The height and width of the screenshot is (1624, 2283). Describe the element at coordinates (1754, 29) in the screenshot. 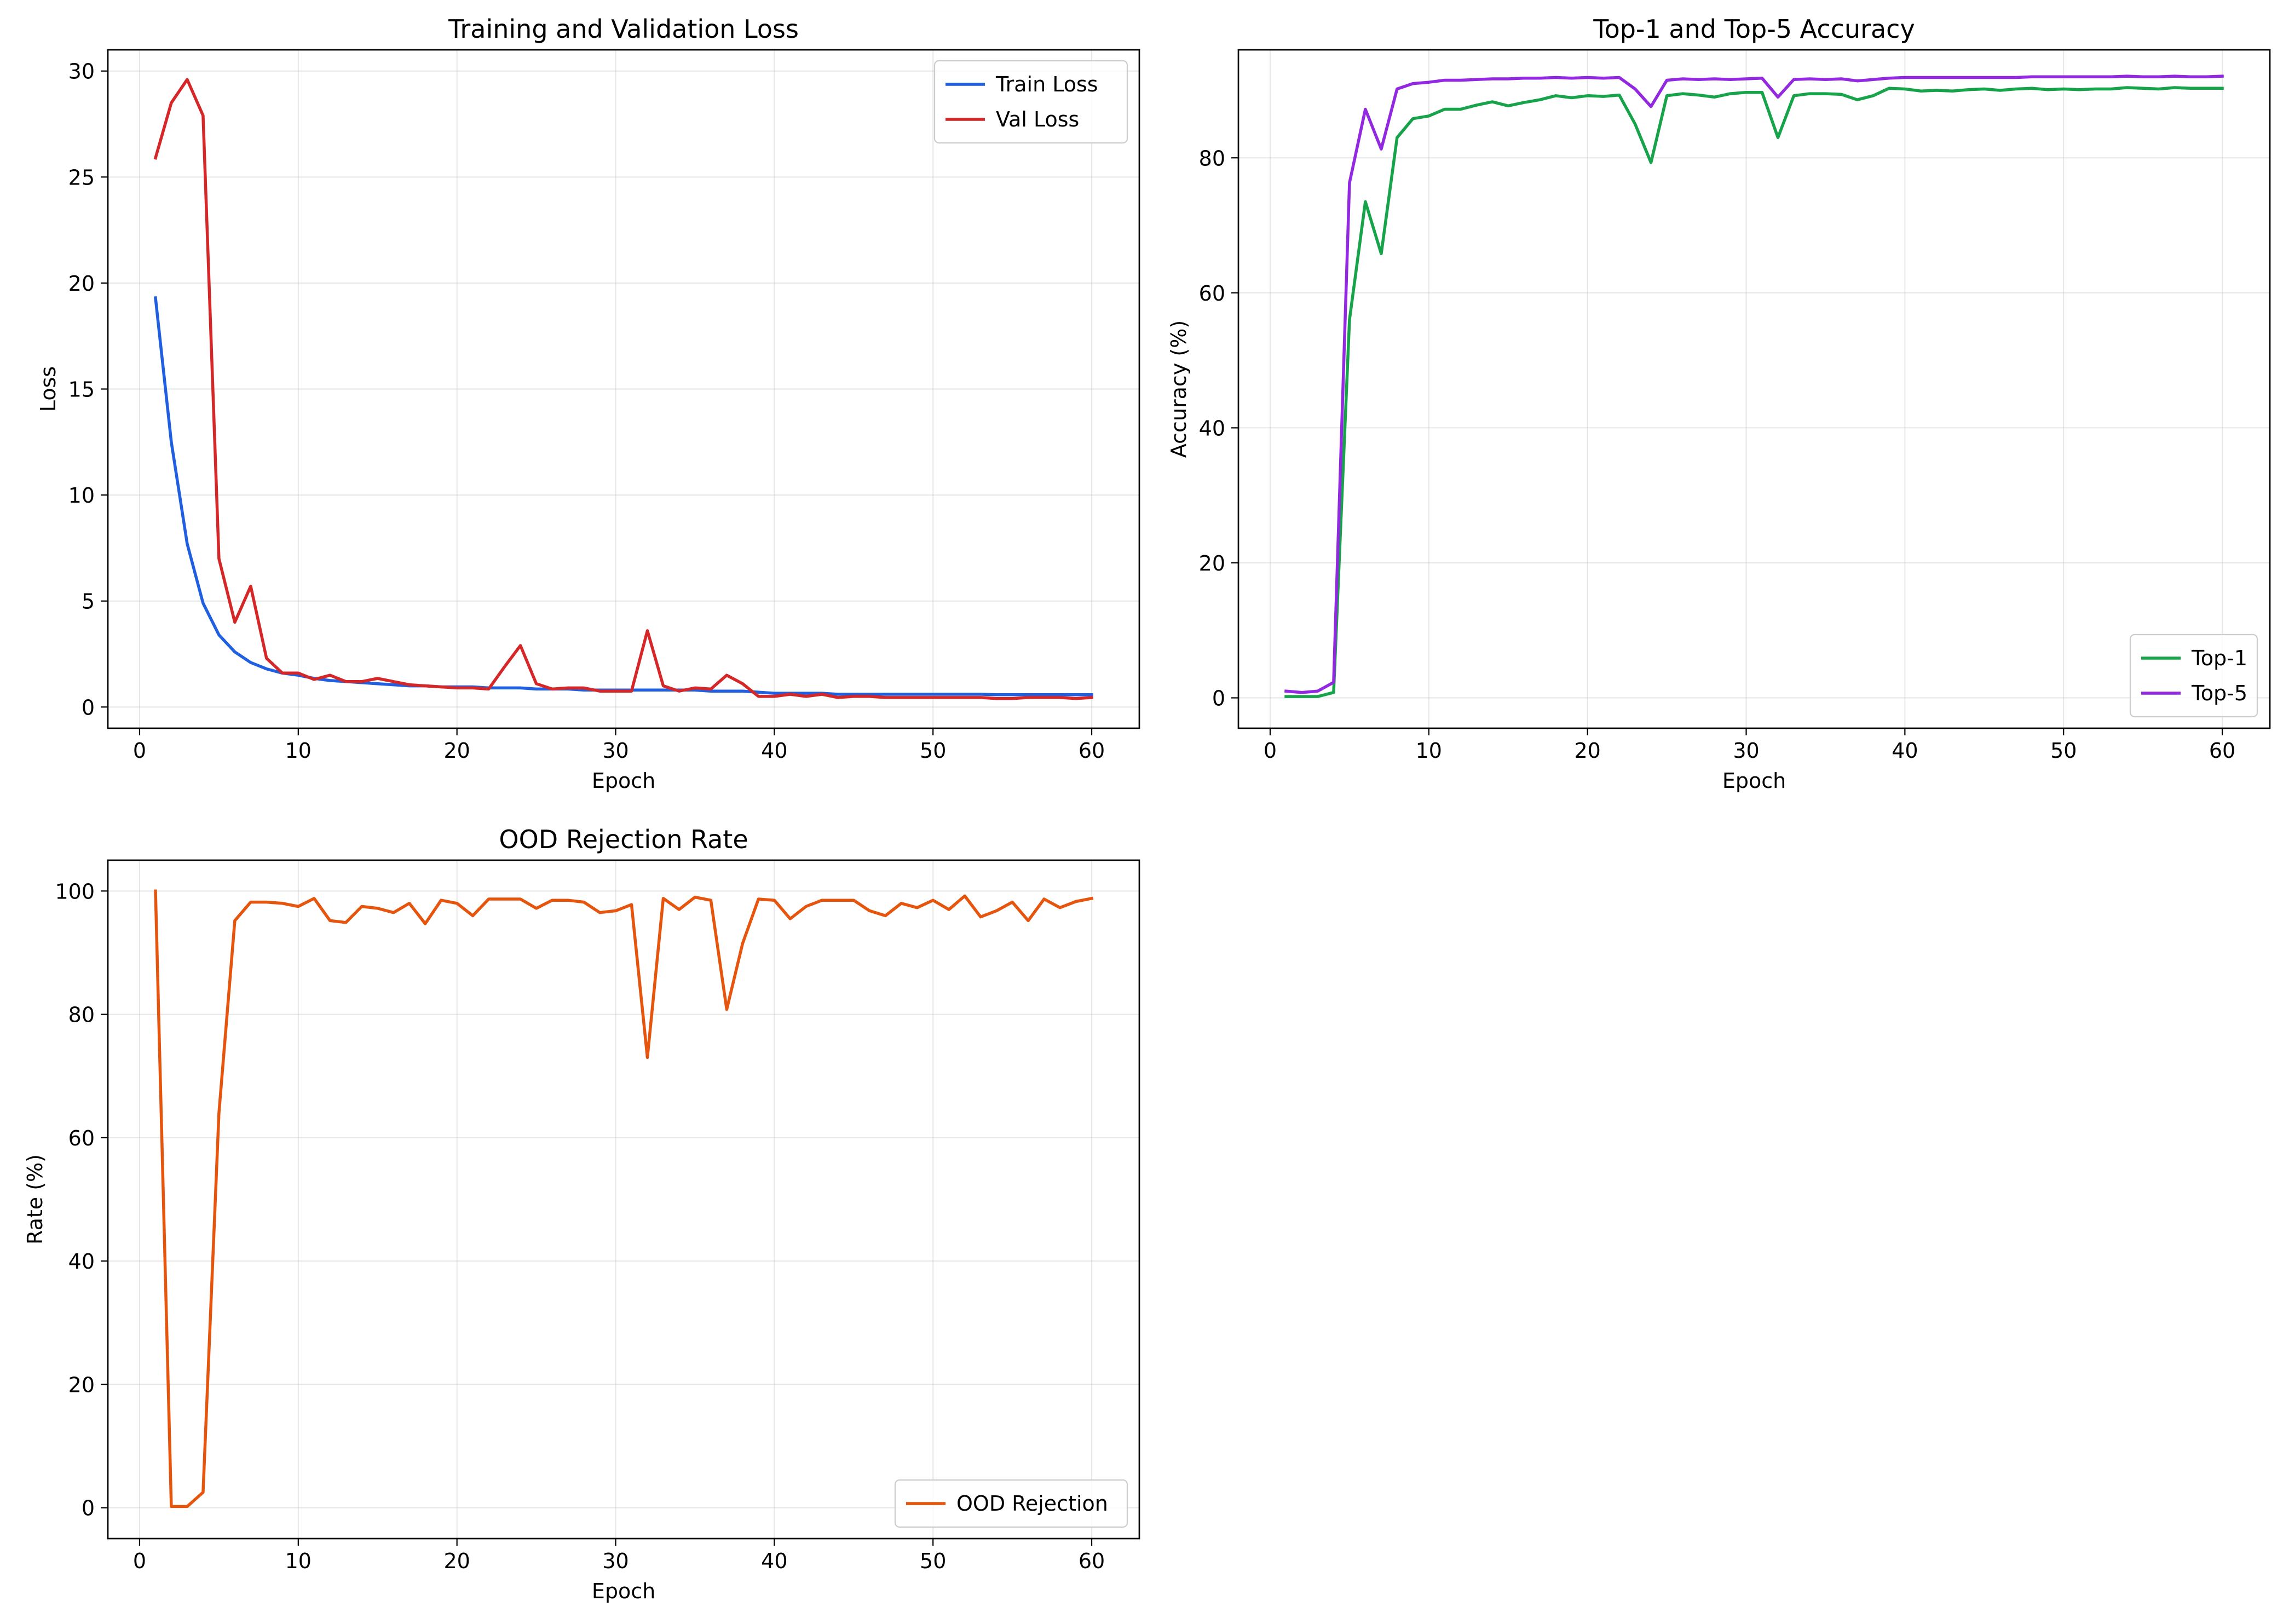

I see `chart-title: Top-1 and Top-5 Accuracy` at that location.